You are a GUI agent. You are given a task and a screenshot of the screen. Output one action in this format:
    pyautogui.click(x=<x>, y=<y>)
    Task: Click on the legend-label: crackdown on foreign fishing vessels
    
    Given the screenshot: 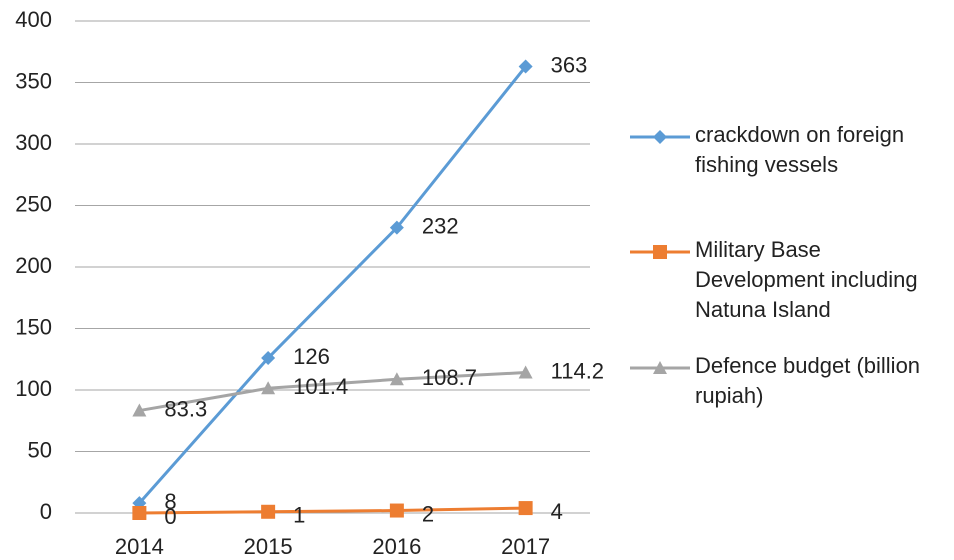 What is the action you would take?
    pyautogui.click(x=800, y=149)
    